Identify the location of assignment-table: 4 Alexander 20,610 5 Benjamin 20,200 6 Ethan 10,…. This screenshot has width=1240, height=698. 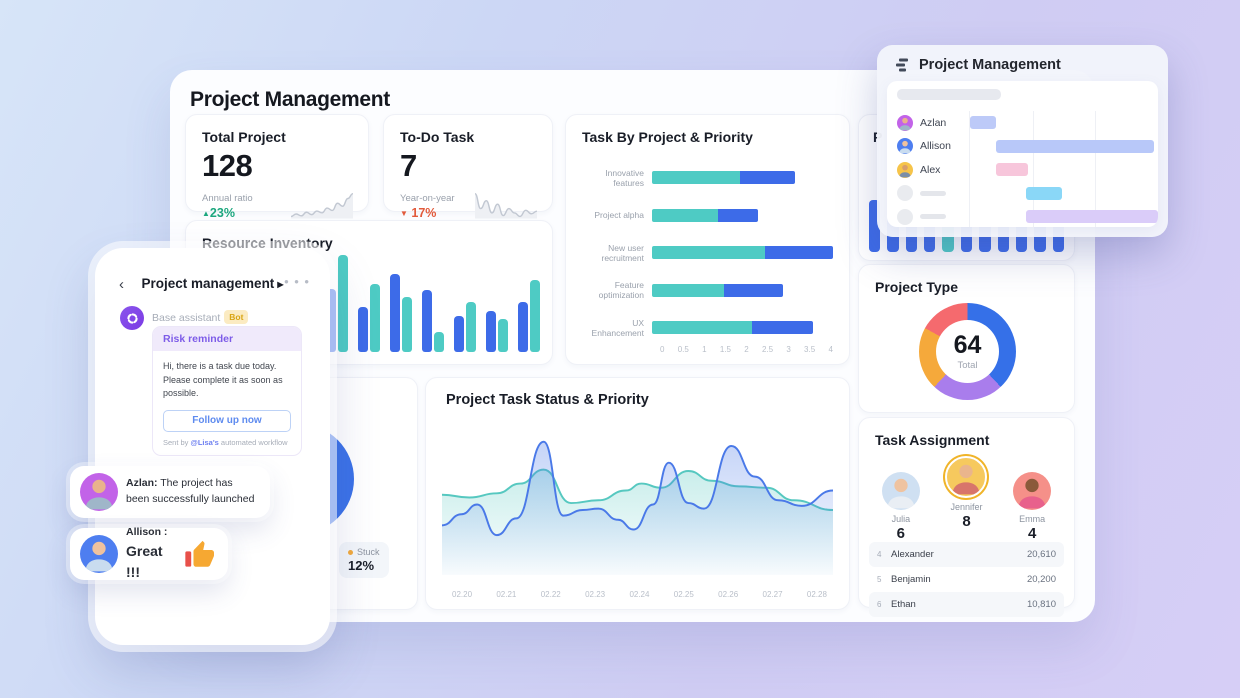
(966, 579).